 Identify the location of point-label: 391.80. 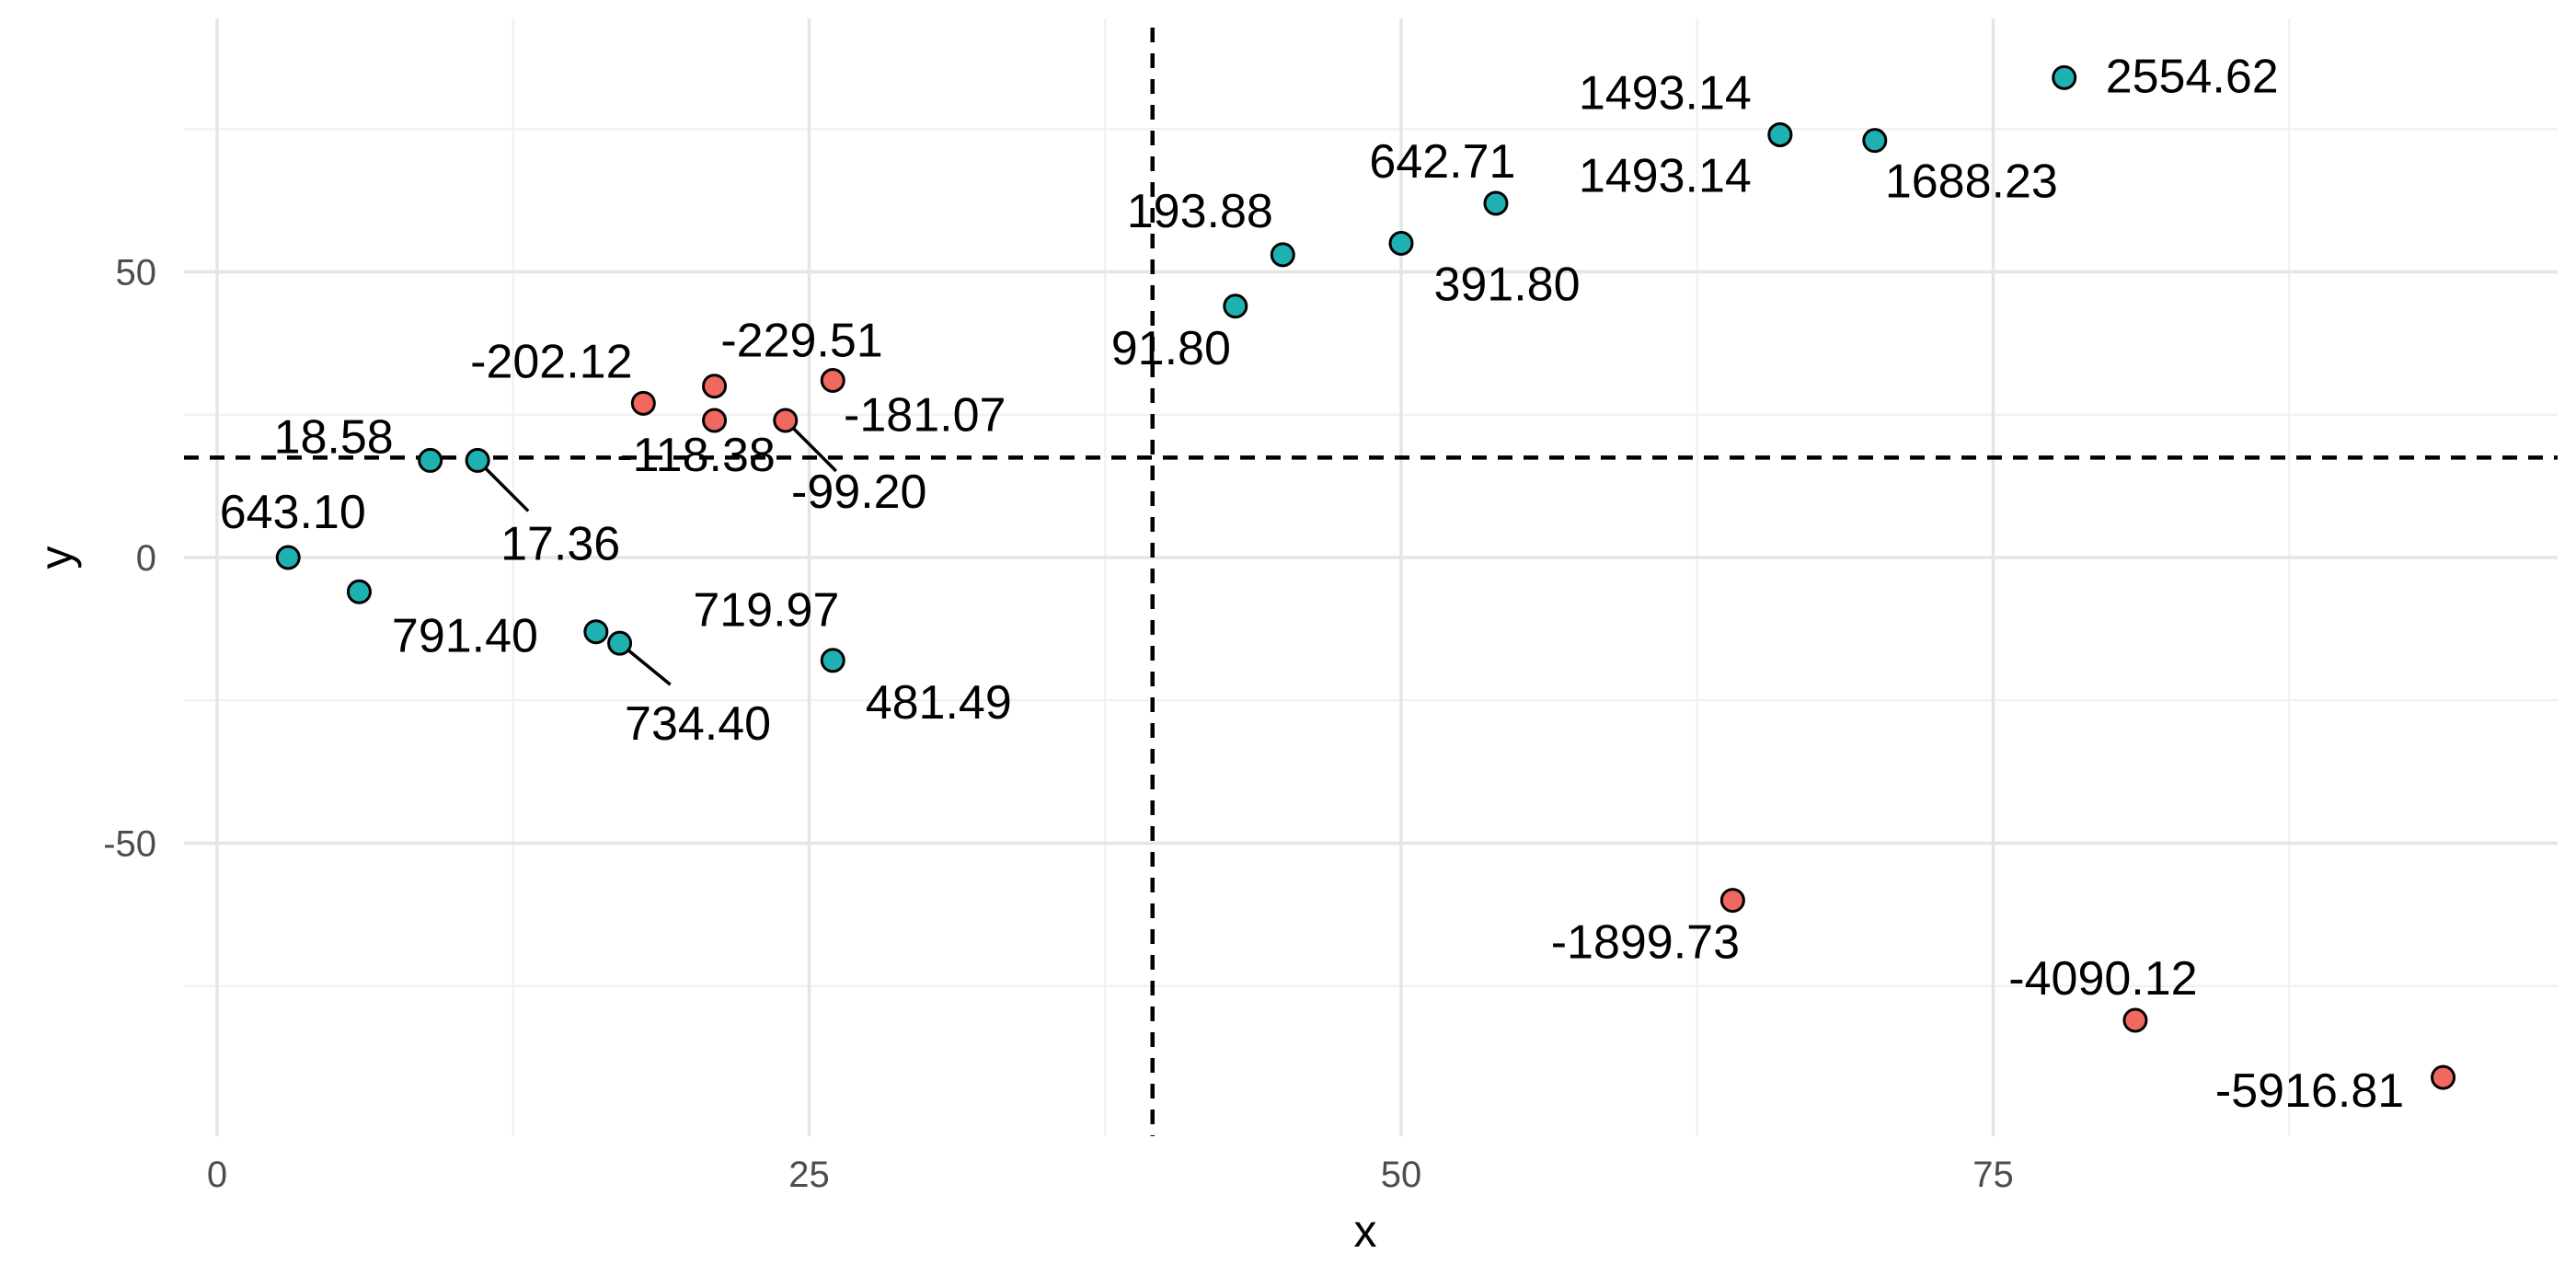
(1506, 284).